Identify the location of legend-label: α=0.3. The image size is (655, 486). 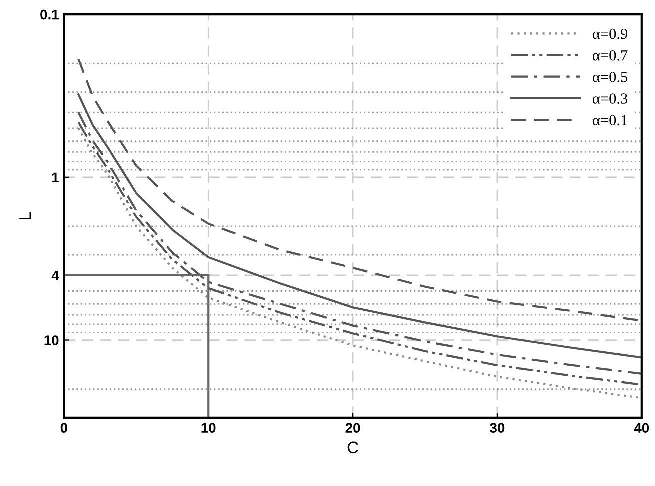
(610, 99).